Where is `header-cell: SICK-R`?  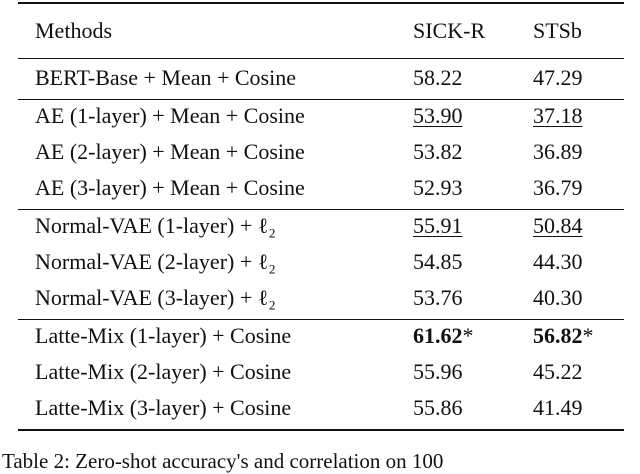 header-cell: SICK-R is located at coordinates (449, 30).